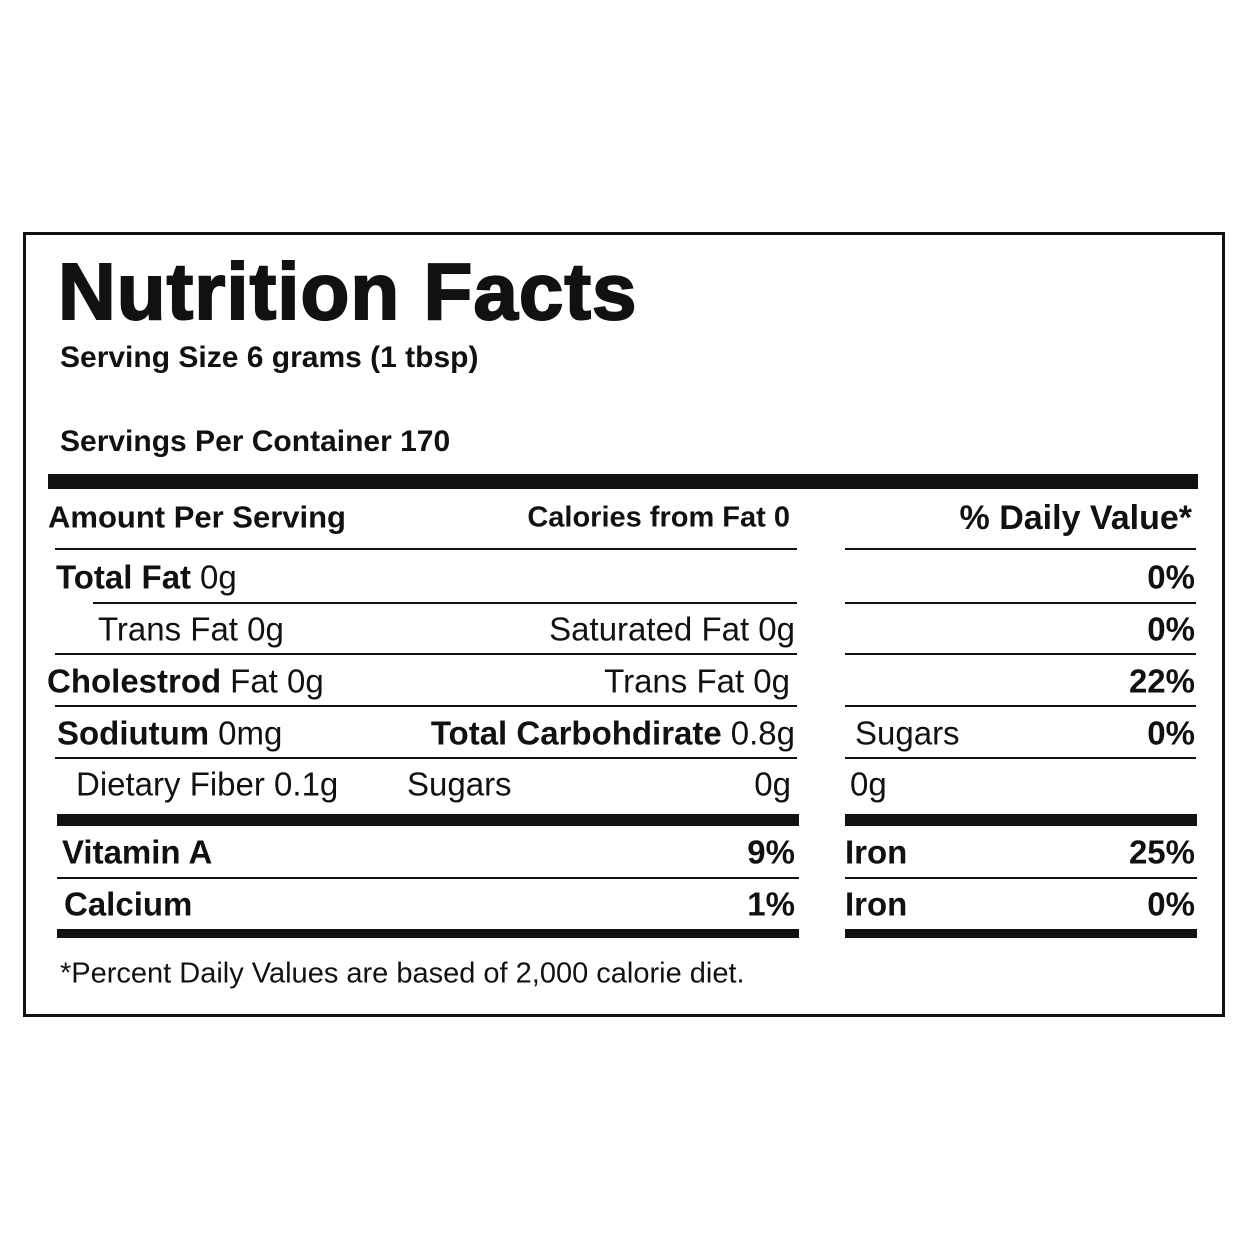 The height and width of the screenshot is (1248, 1248). Describe the element at coordinates (250, 733) in the screenshot. I see `nutrient-amount: 0mg` at that location.